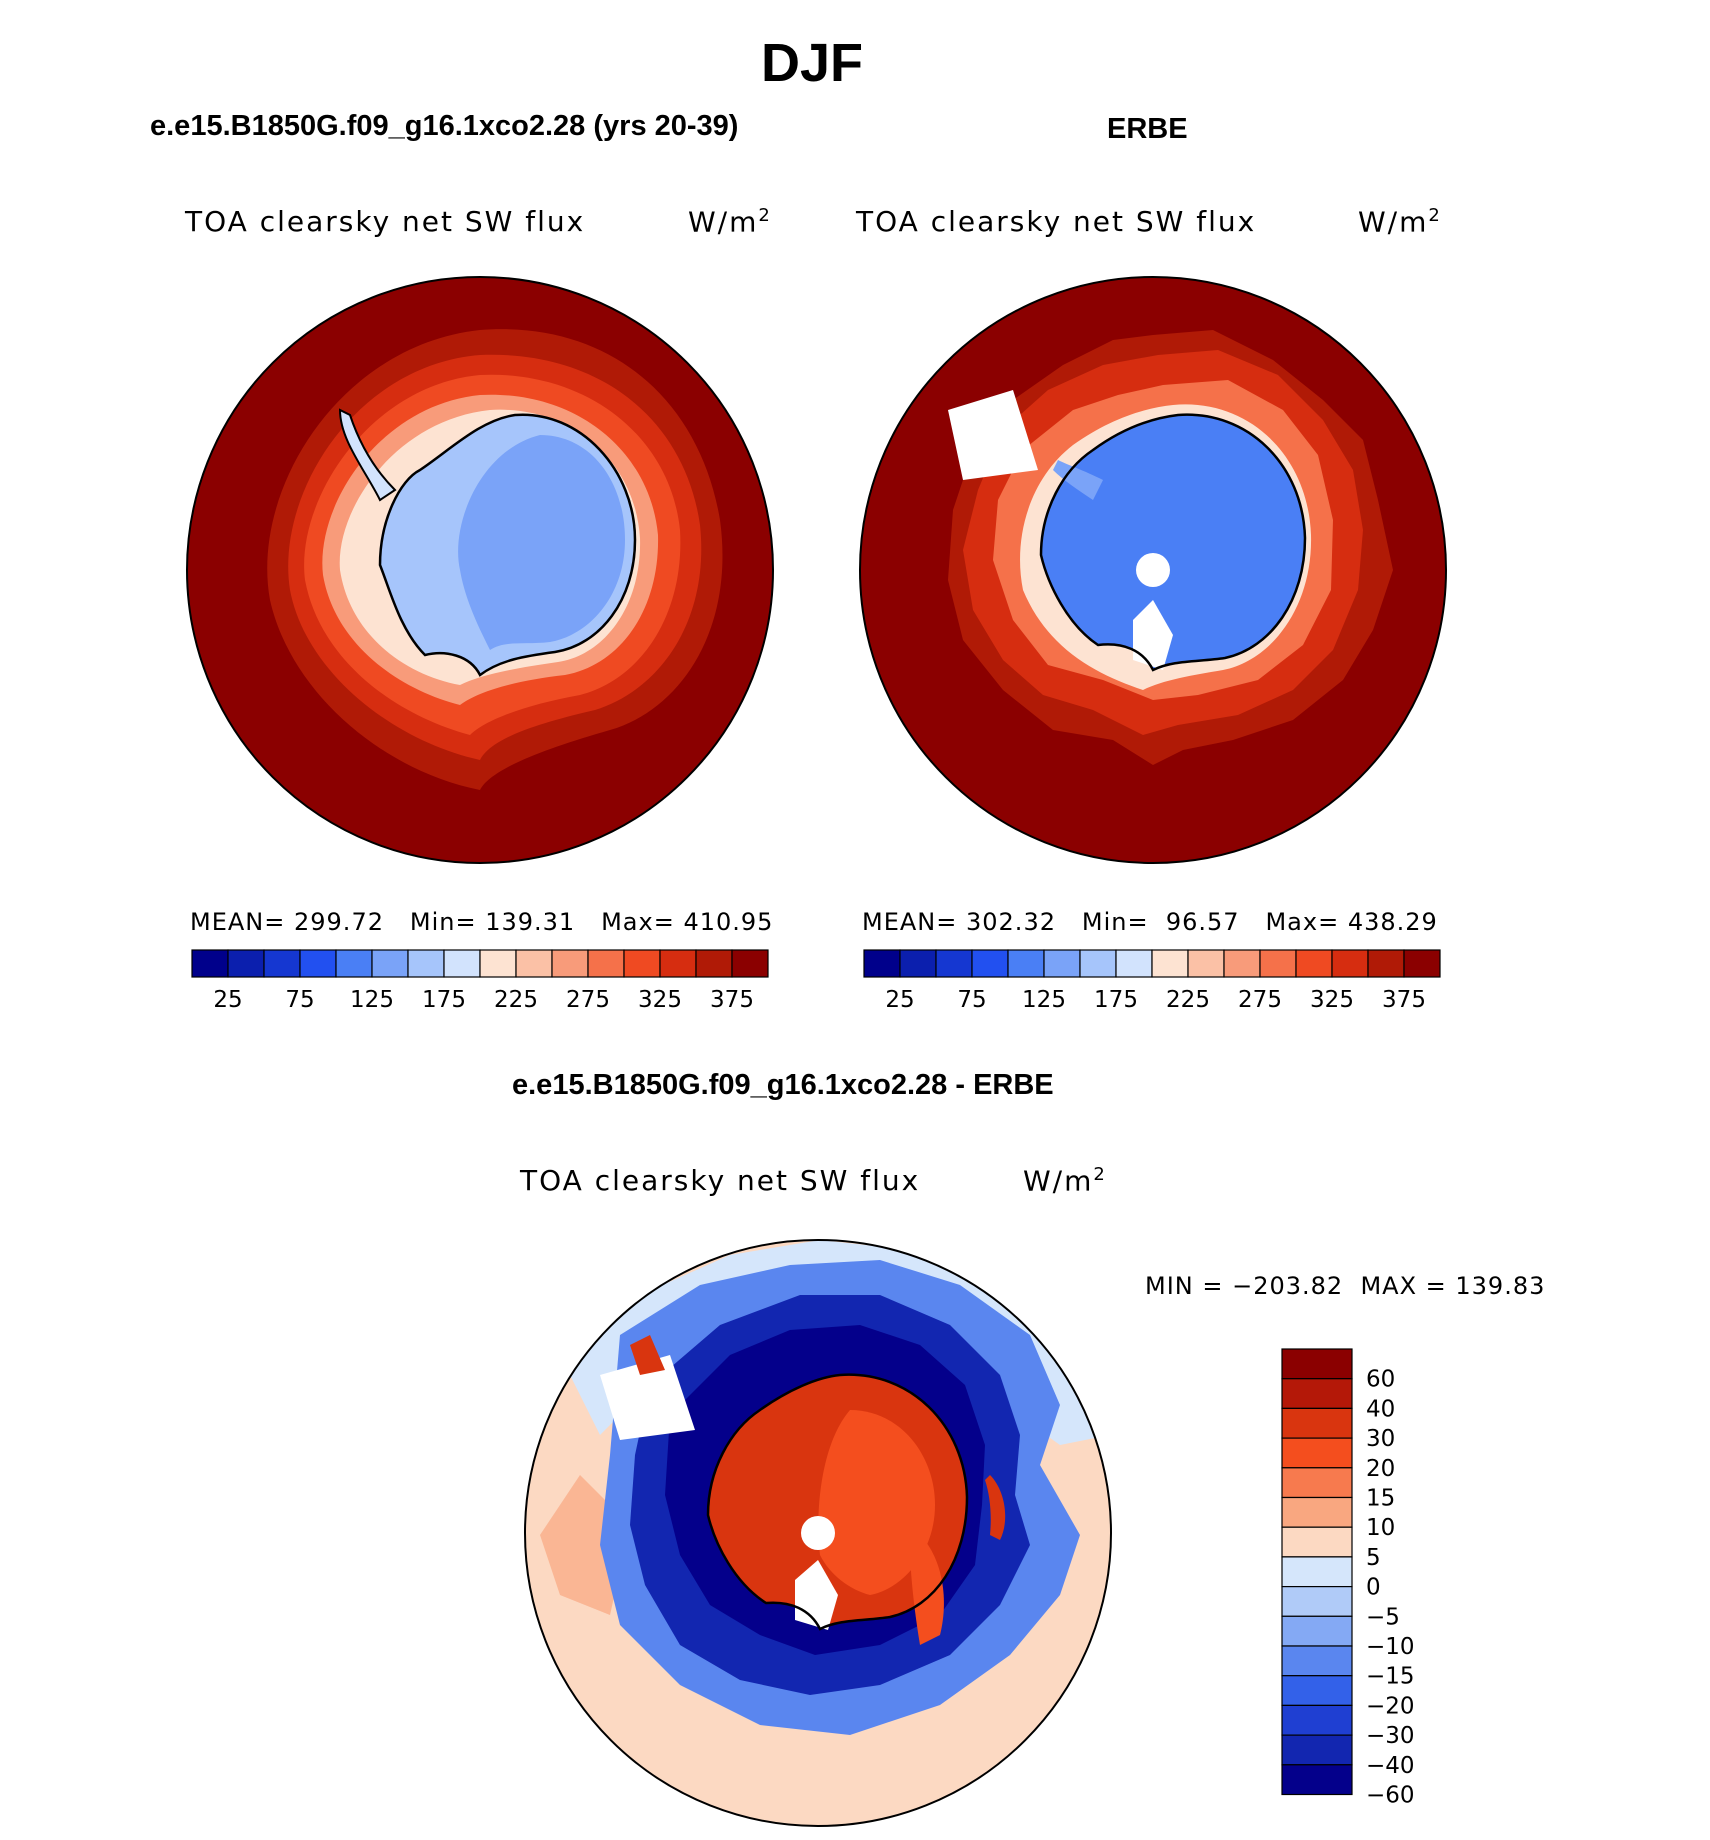  What do you see at coordinates (1065, 1181) in the screenshot?
I see `panel-3-units: W/m2` at bounding box center [1065, 1181].